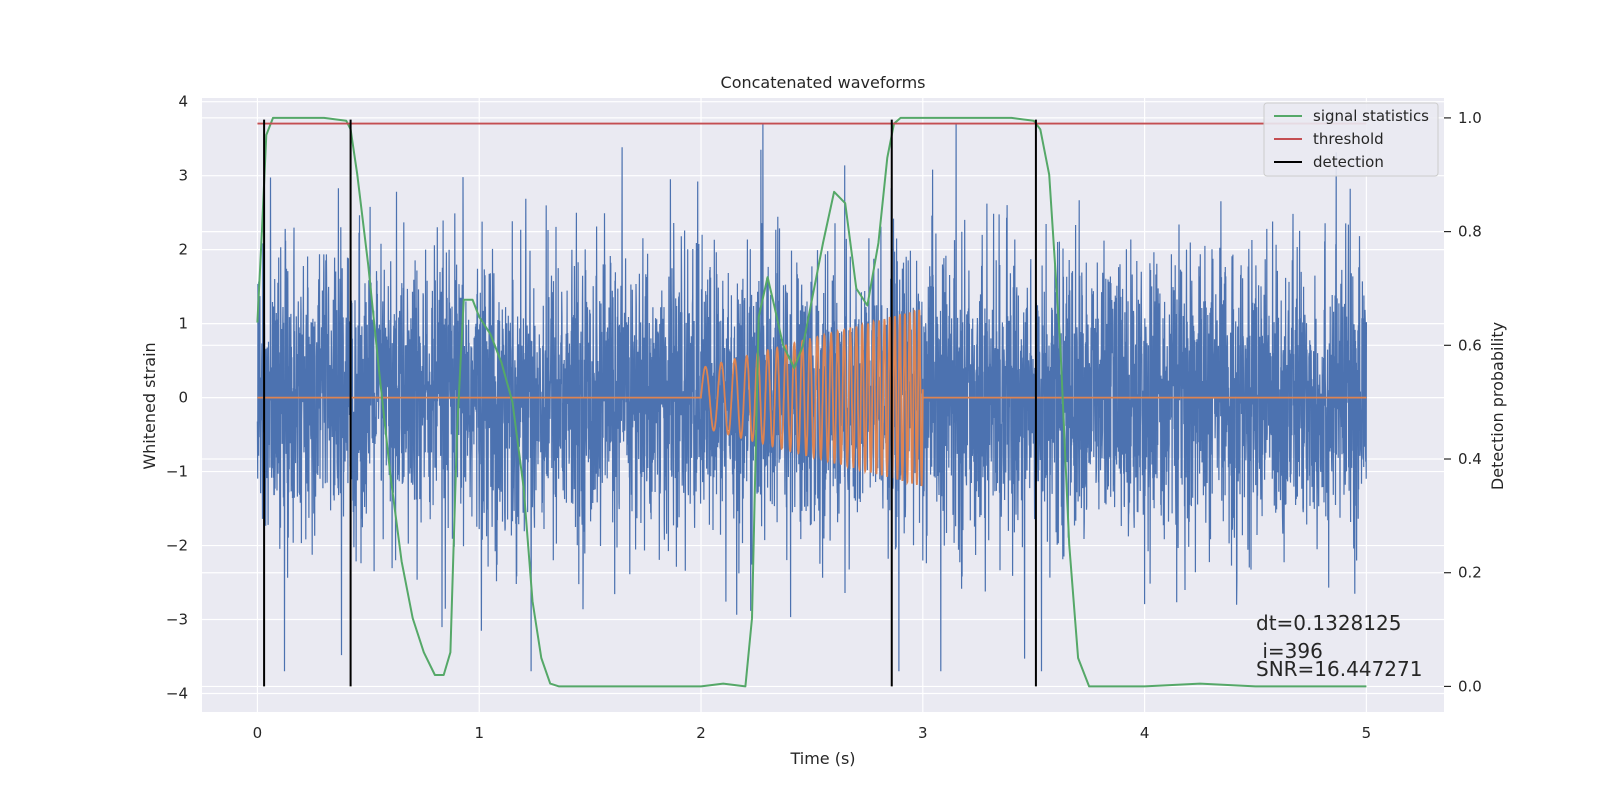 The image size is (1600, 800). I want to click on y-tick-label: 4, so click(183, 102).